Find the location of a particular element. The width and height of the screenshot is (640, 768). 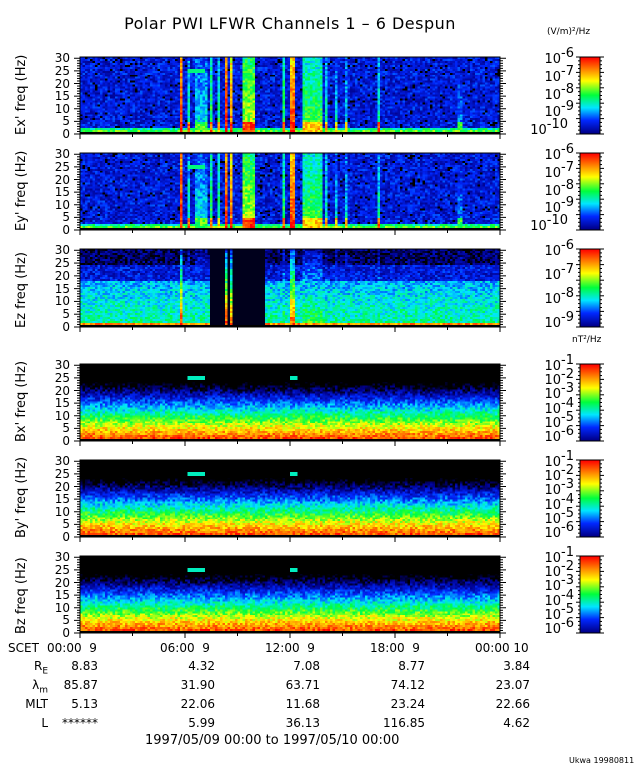

ephemeris-label-text: MLT is located at coordinates (36, 704).